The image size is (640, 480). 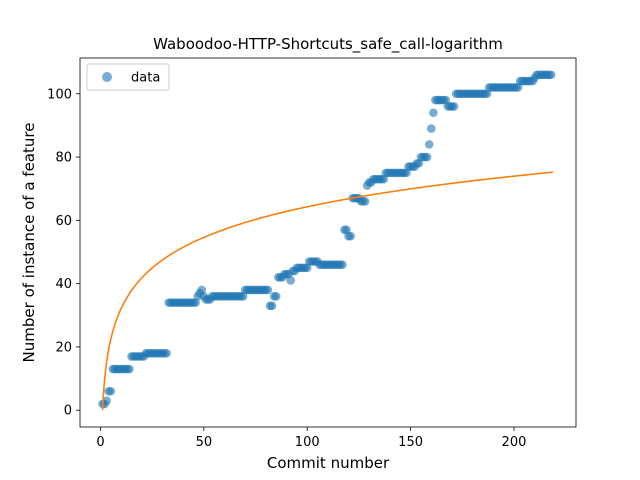 I want to click on x-tick-label: 0, so click(x=100, y=442).